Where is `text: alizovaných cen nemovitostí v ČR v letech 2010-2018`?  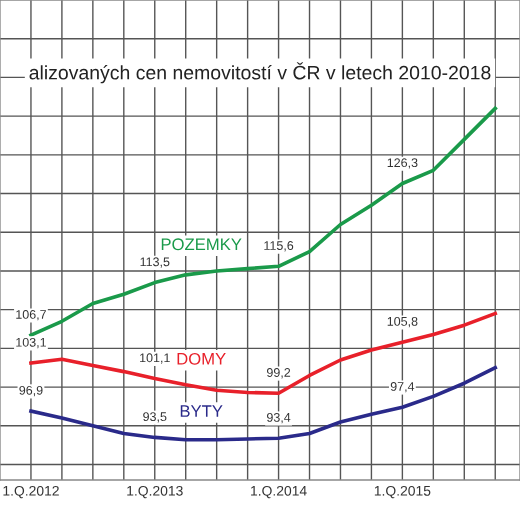
text: alizovaných cen nemovitostí v ČR v letech 2010-2018 is located at coordinates (260, 73).